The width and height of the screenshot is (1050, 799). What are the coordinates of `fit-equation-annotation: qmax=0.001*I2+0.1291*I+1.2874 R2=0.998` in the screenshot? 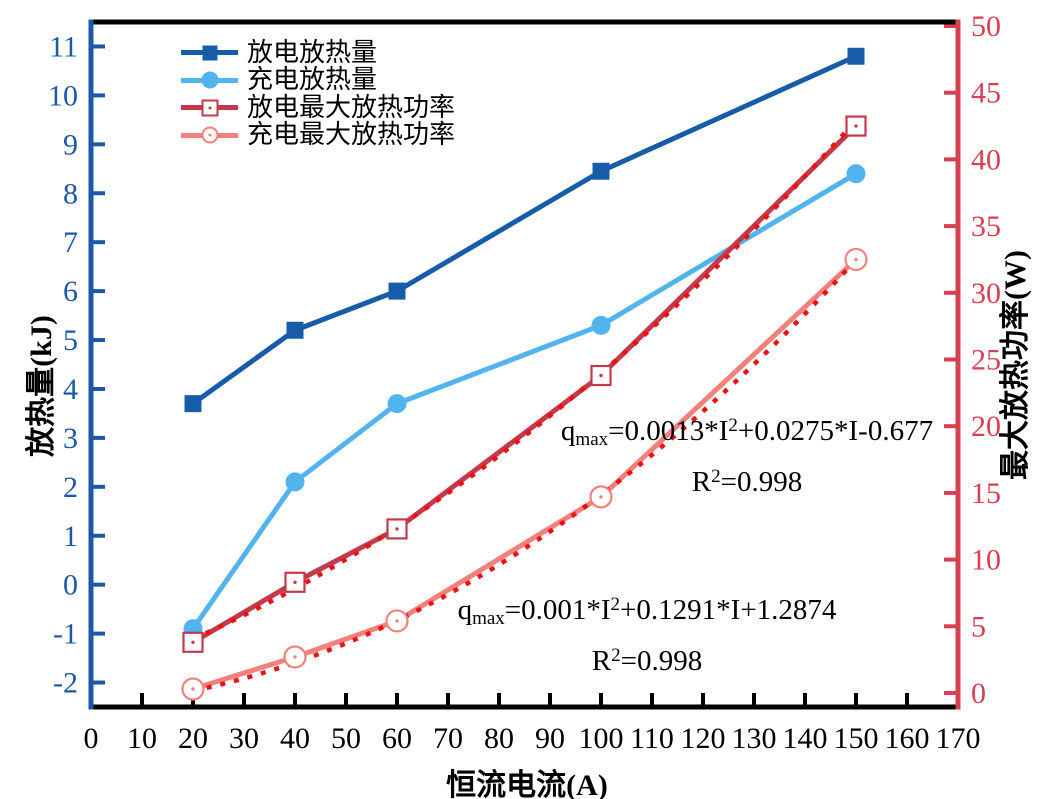 It's located at (647, 633).